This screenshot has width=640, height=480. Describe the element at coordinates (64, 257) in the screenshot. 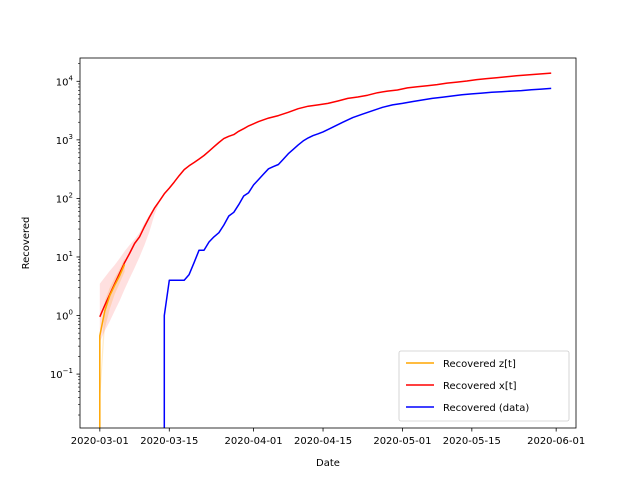

I see `y-tick-label: 10¹` at that location.